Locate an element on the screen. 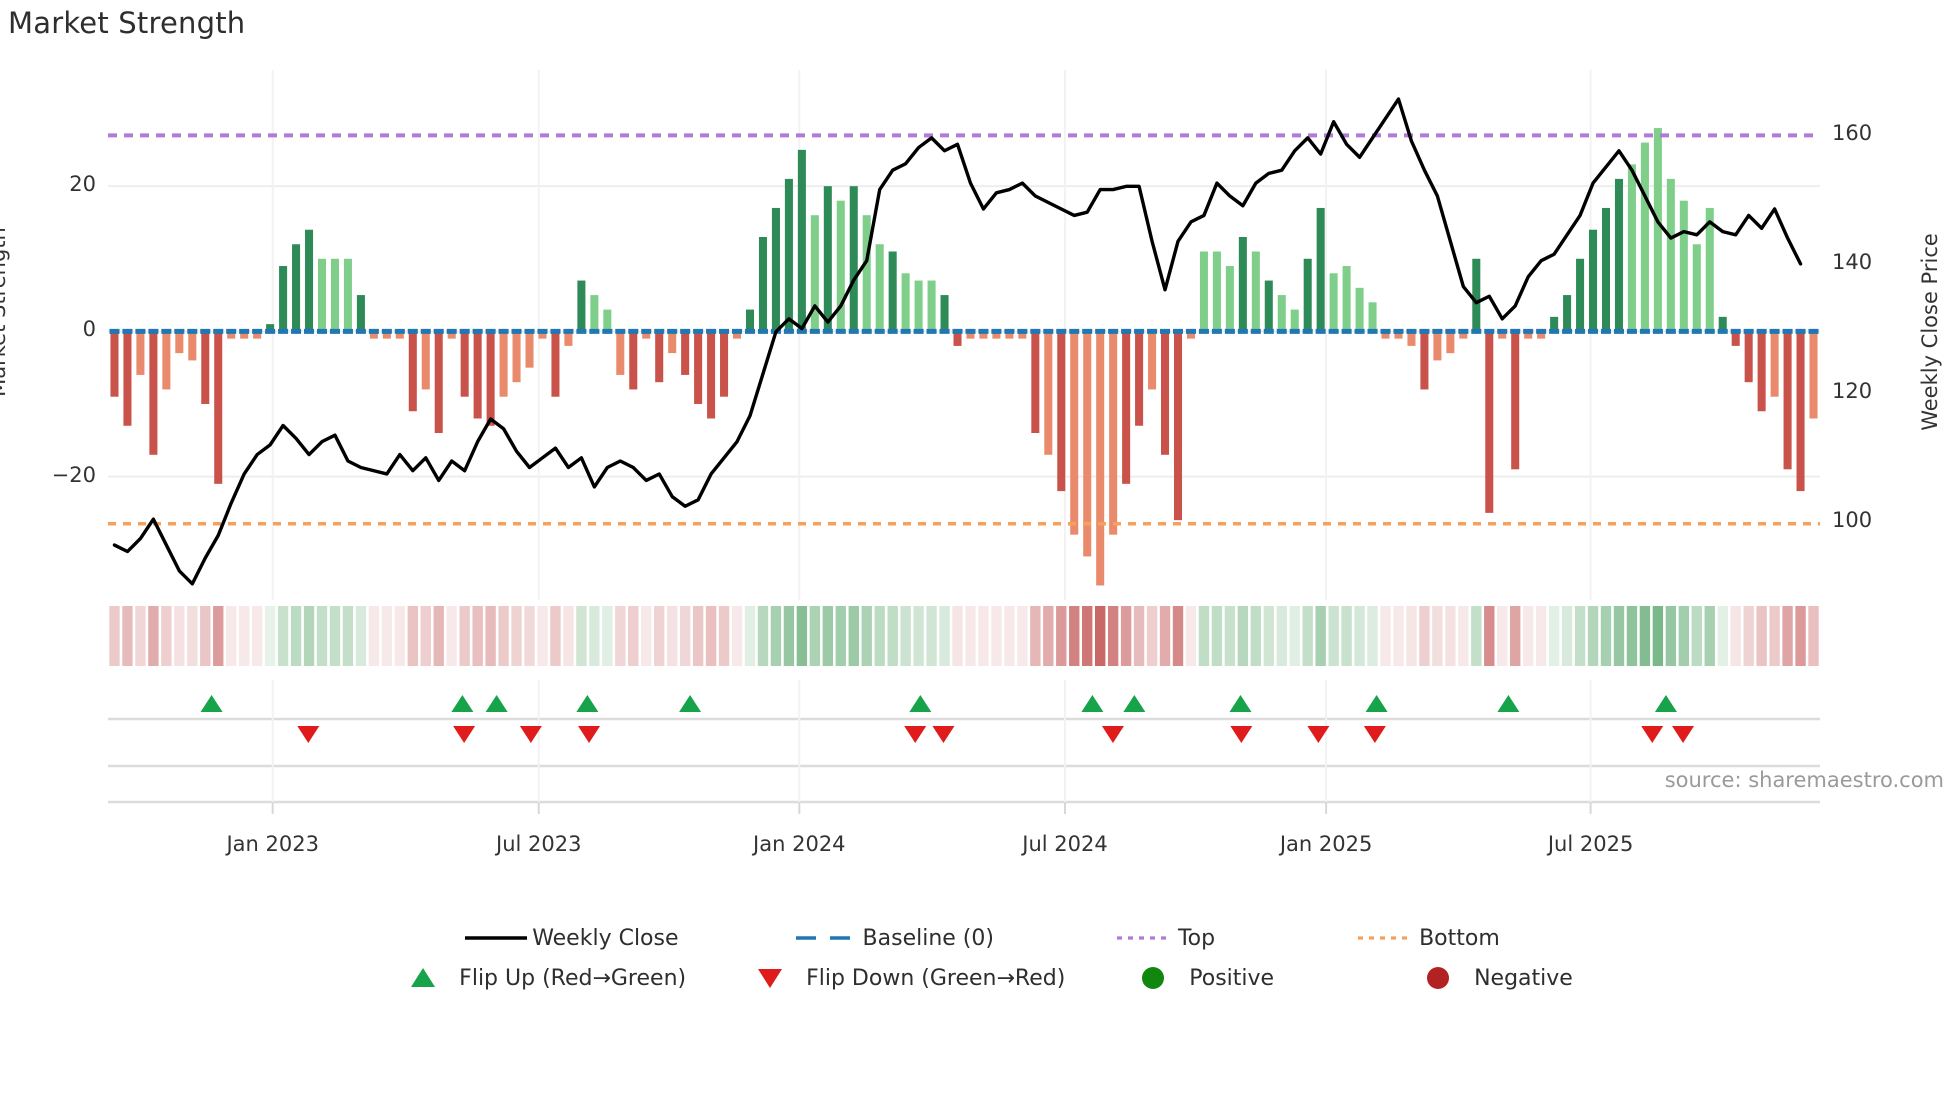  x-tick-1: Jul 2023 is located at coordinates (539, 844).